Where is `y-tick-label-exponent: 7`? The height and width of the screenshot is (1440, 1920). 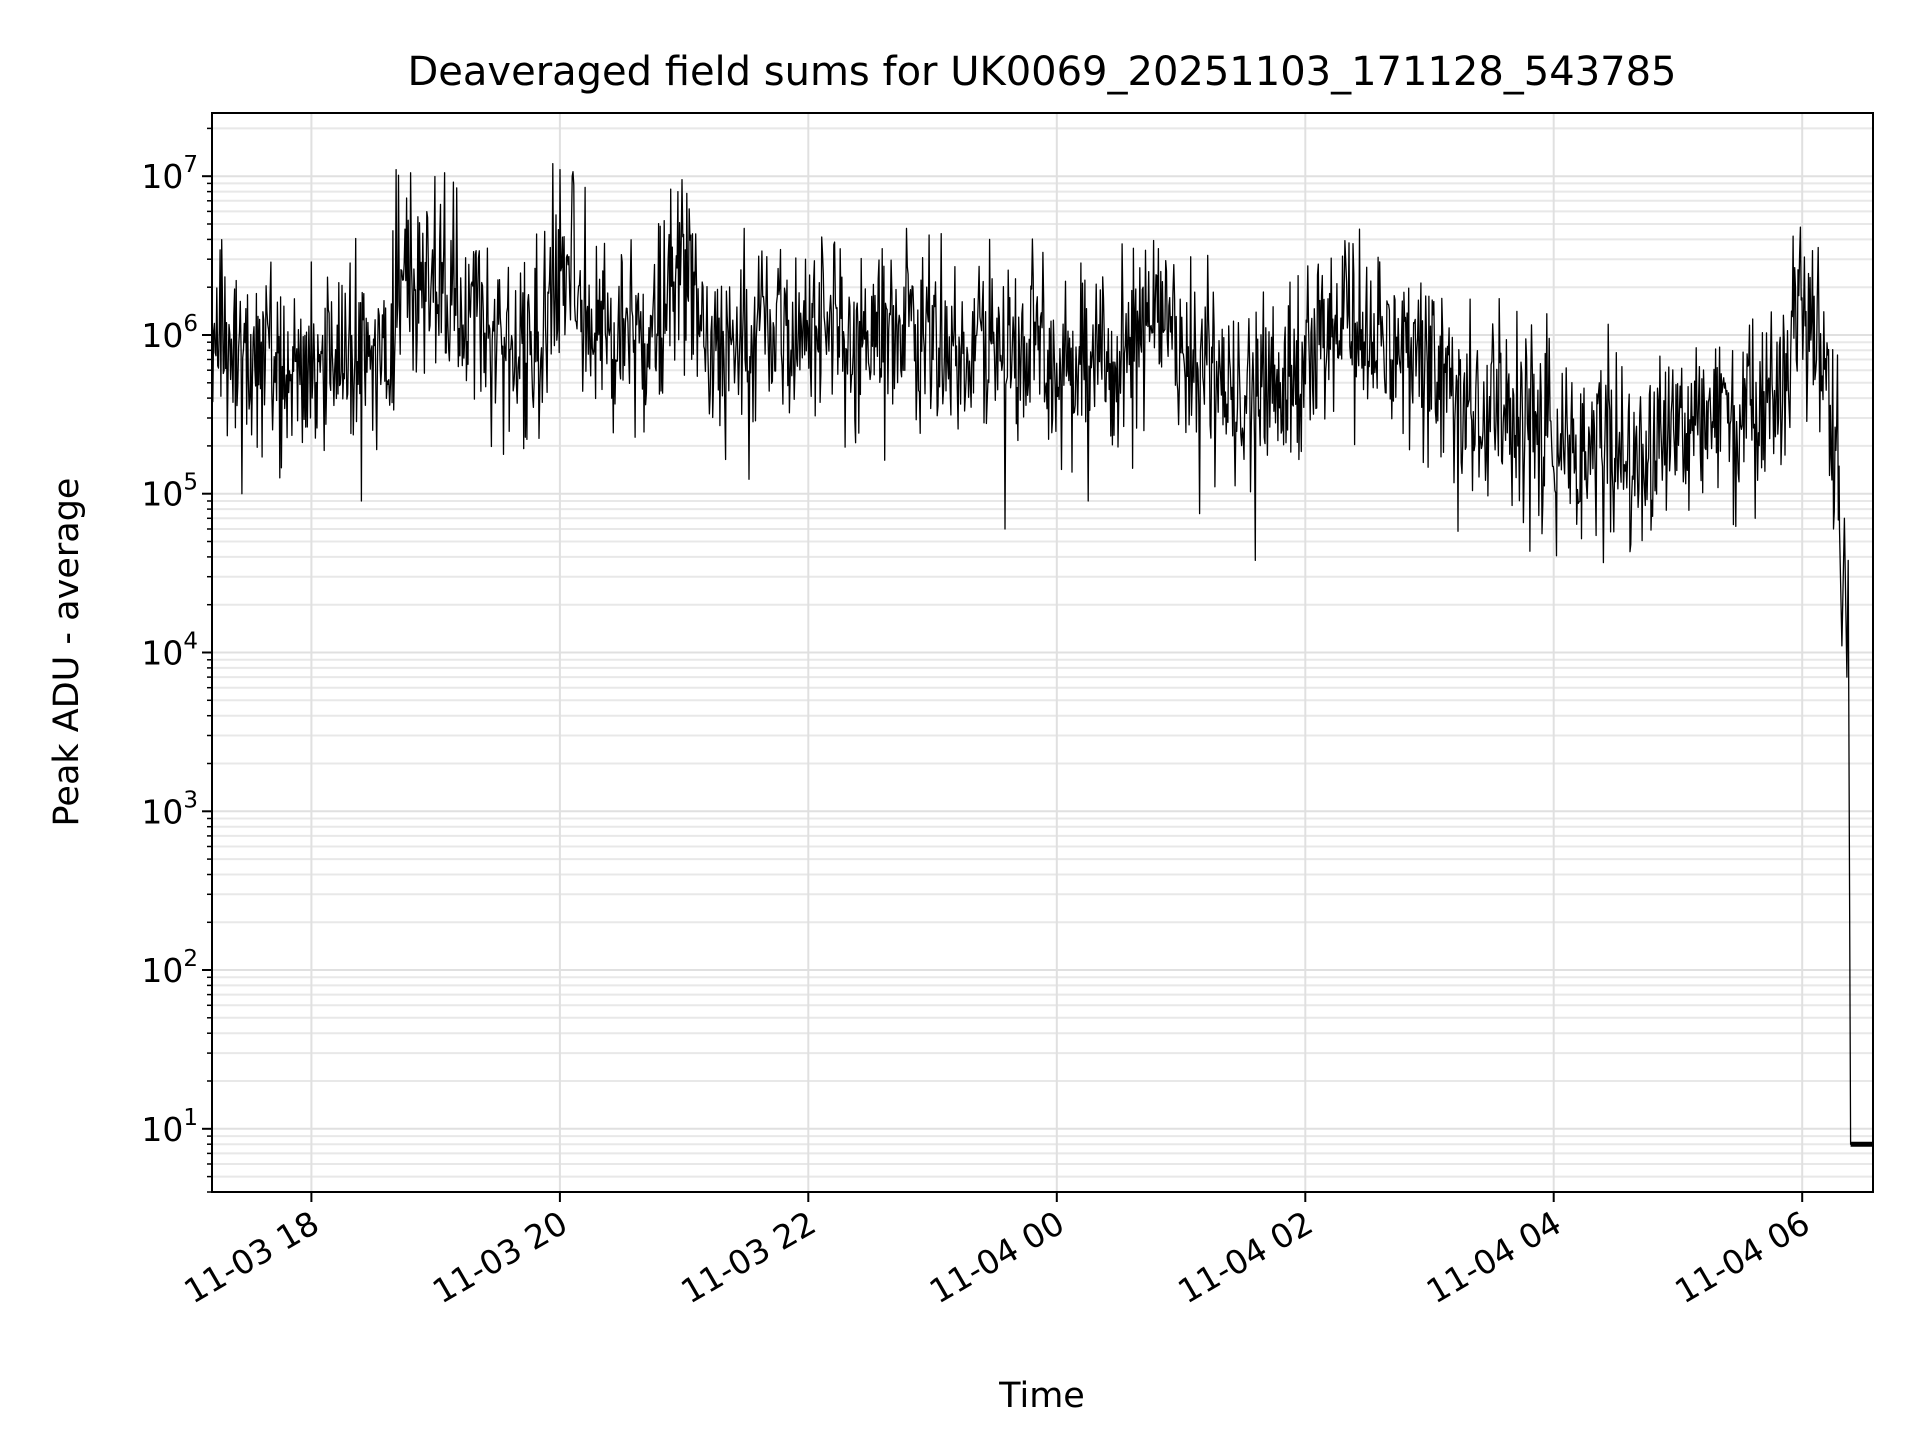
y-tick-label-exponent: 7 is located at coordinates (190, 165).